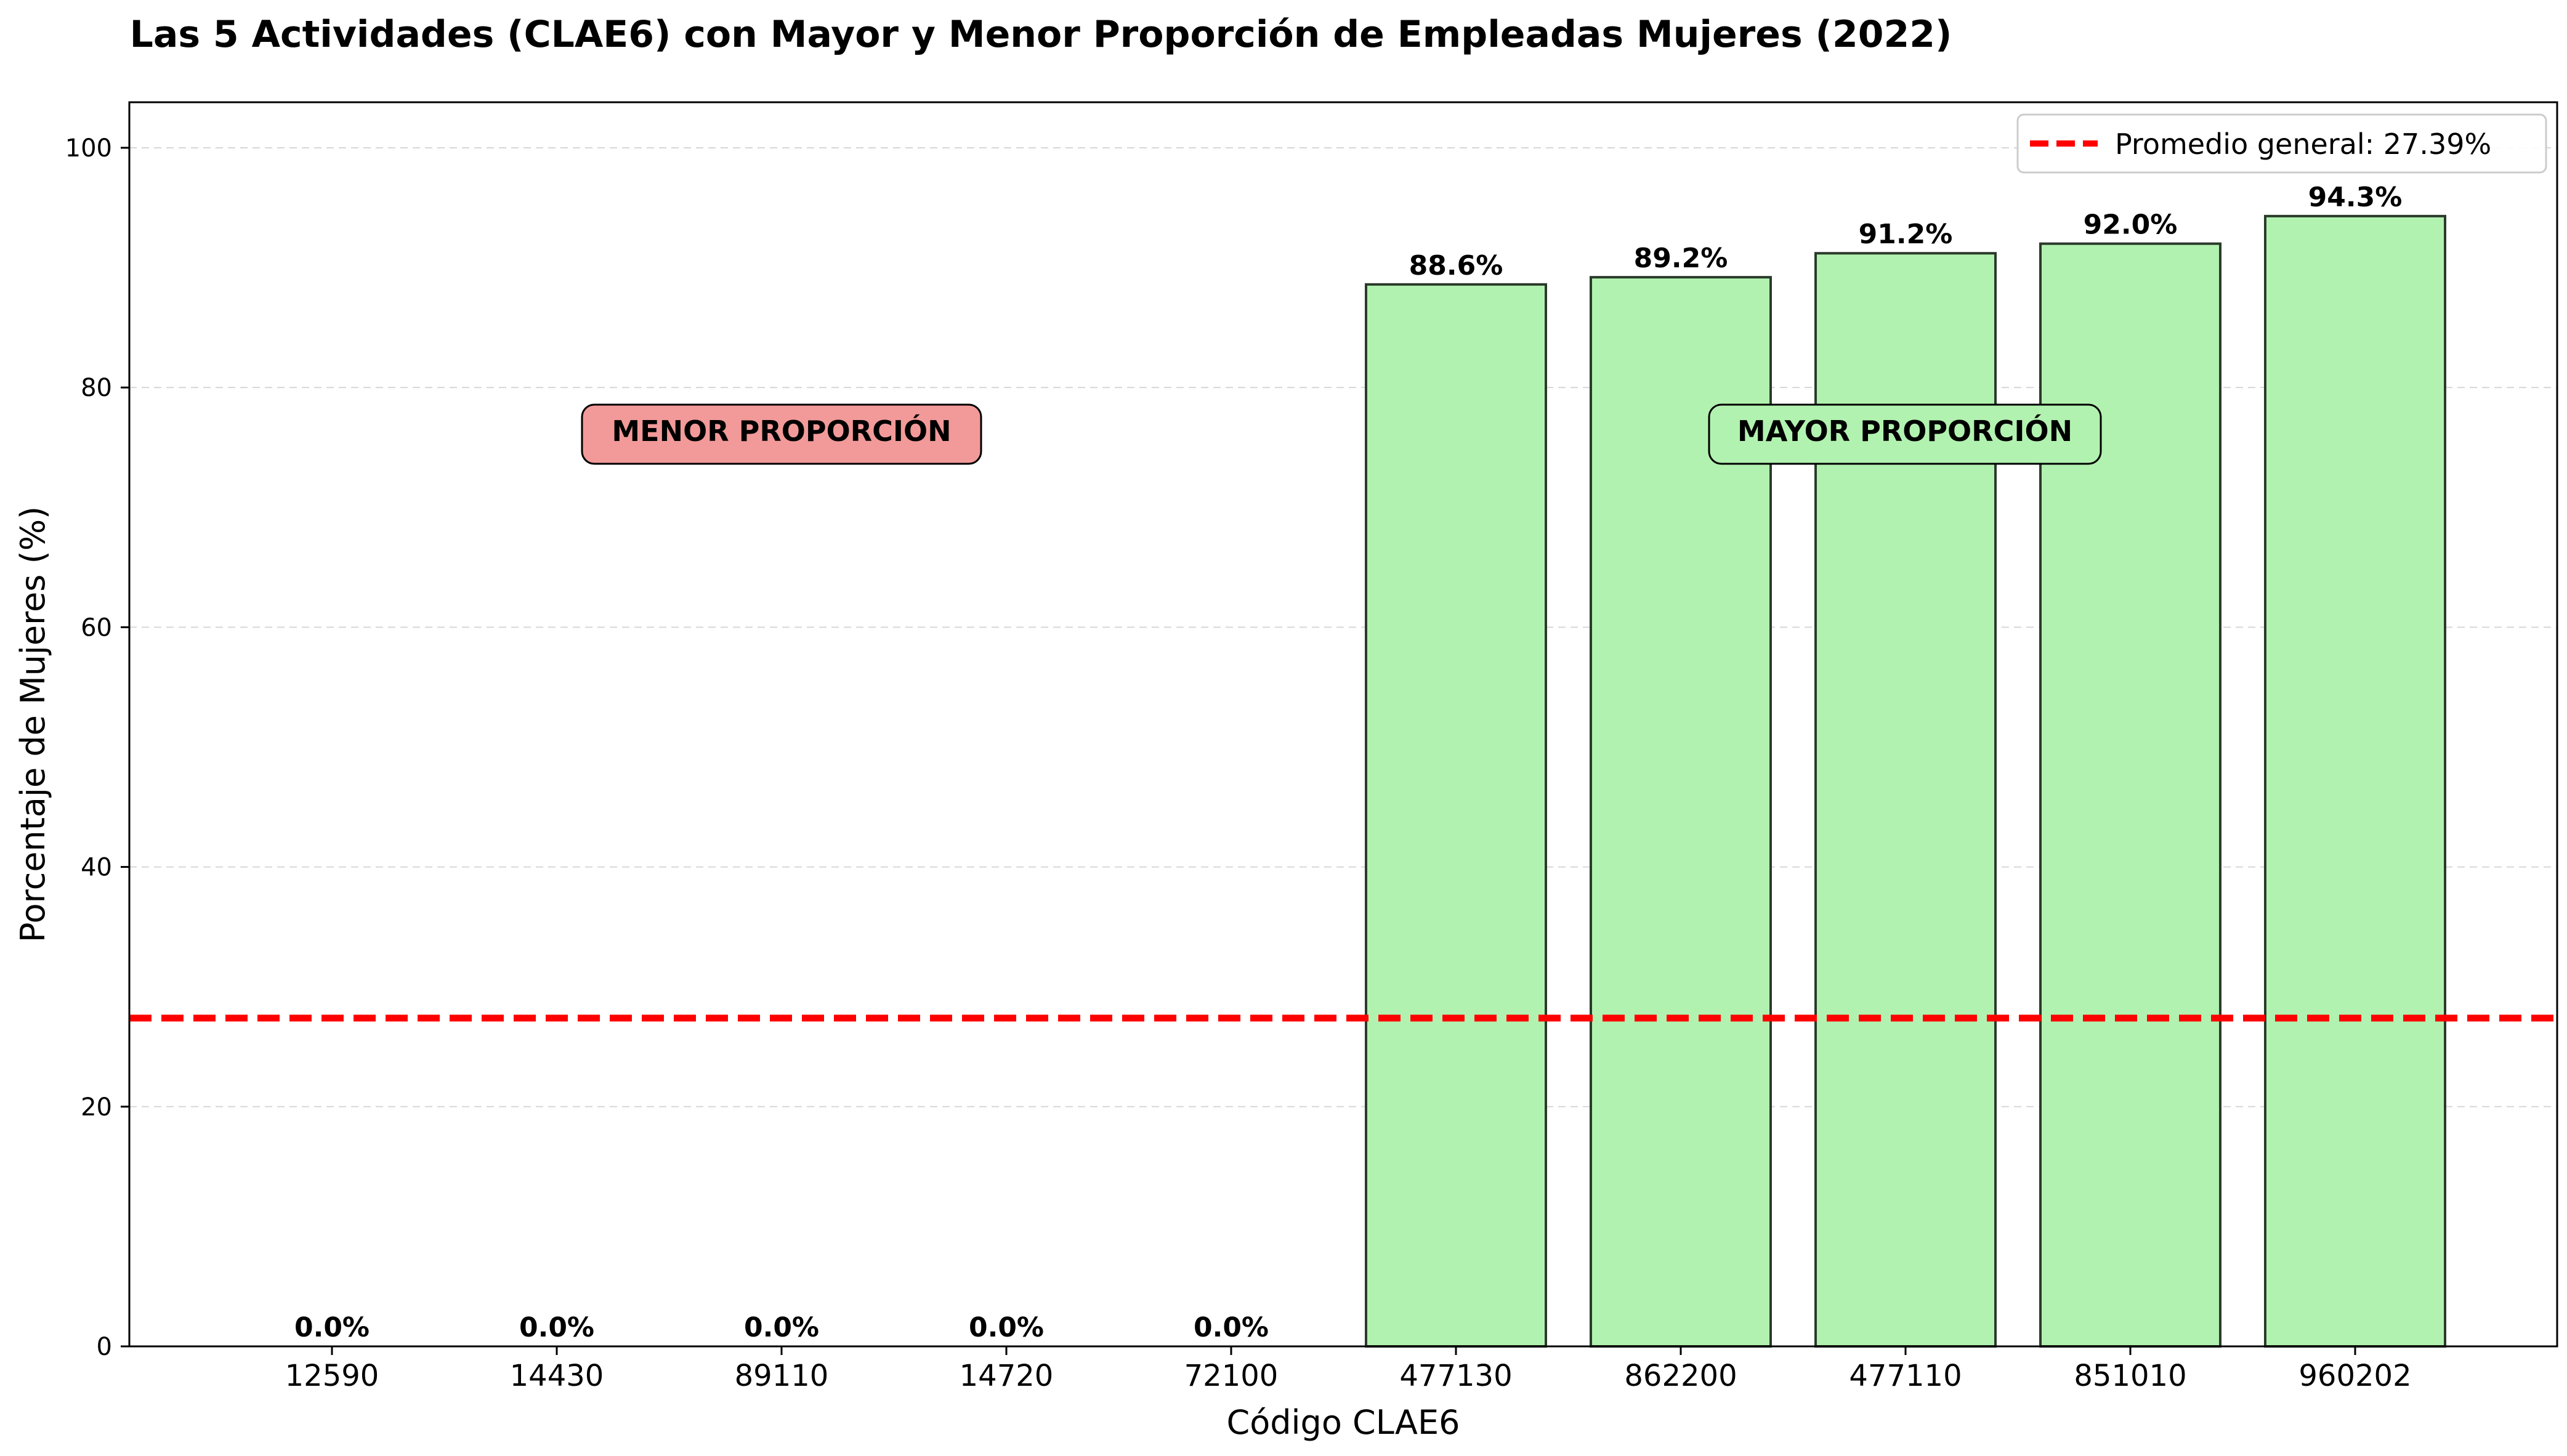 This screenshot has height=1456, width=2567. What do you see at coordinates (1681, 258) in the screenshot?
I see `data-label: 89.2%` at bounding box center [1681, 258].